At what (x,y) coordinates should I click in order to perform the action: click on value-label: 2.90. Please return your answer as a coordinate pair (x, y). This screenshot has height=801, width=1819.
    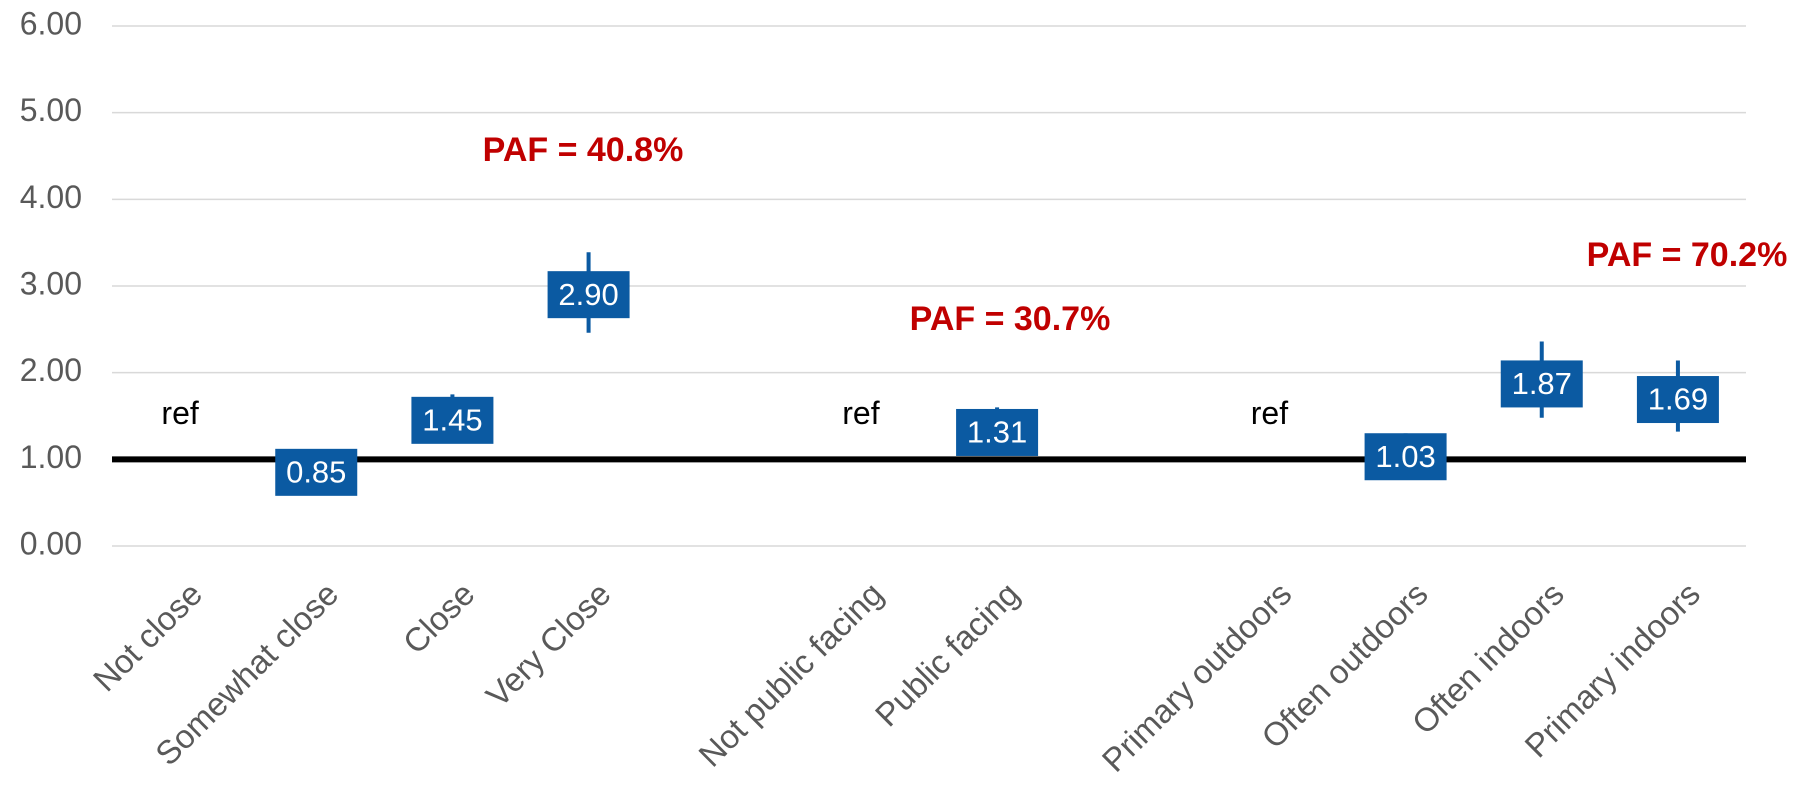
    Looking at the image, I should click on (588, 294).